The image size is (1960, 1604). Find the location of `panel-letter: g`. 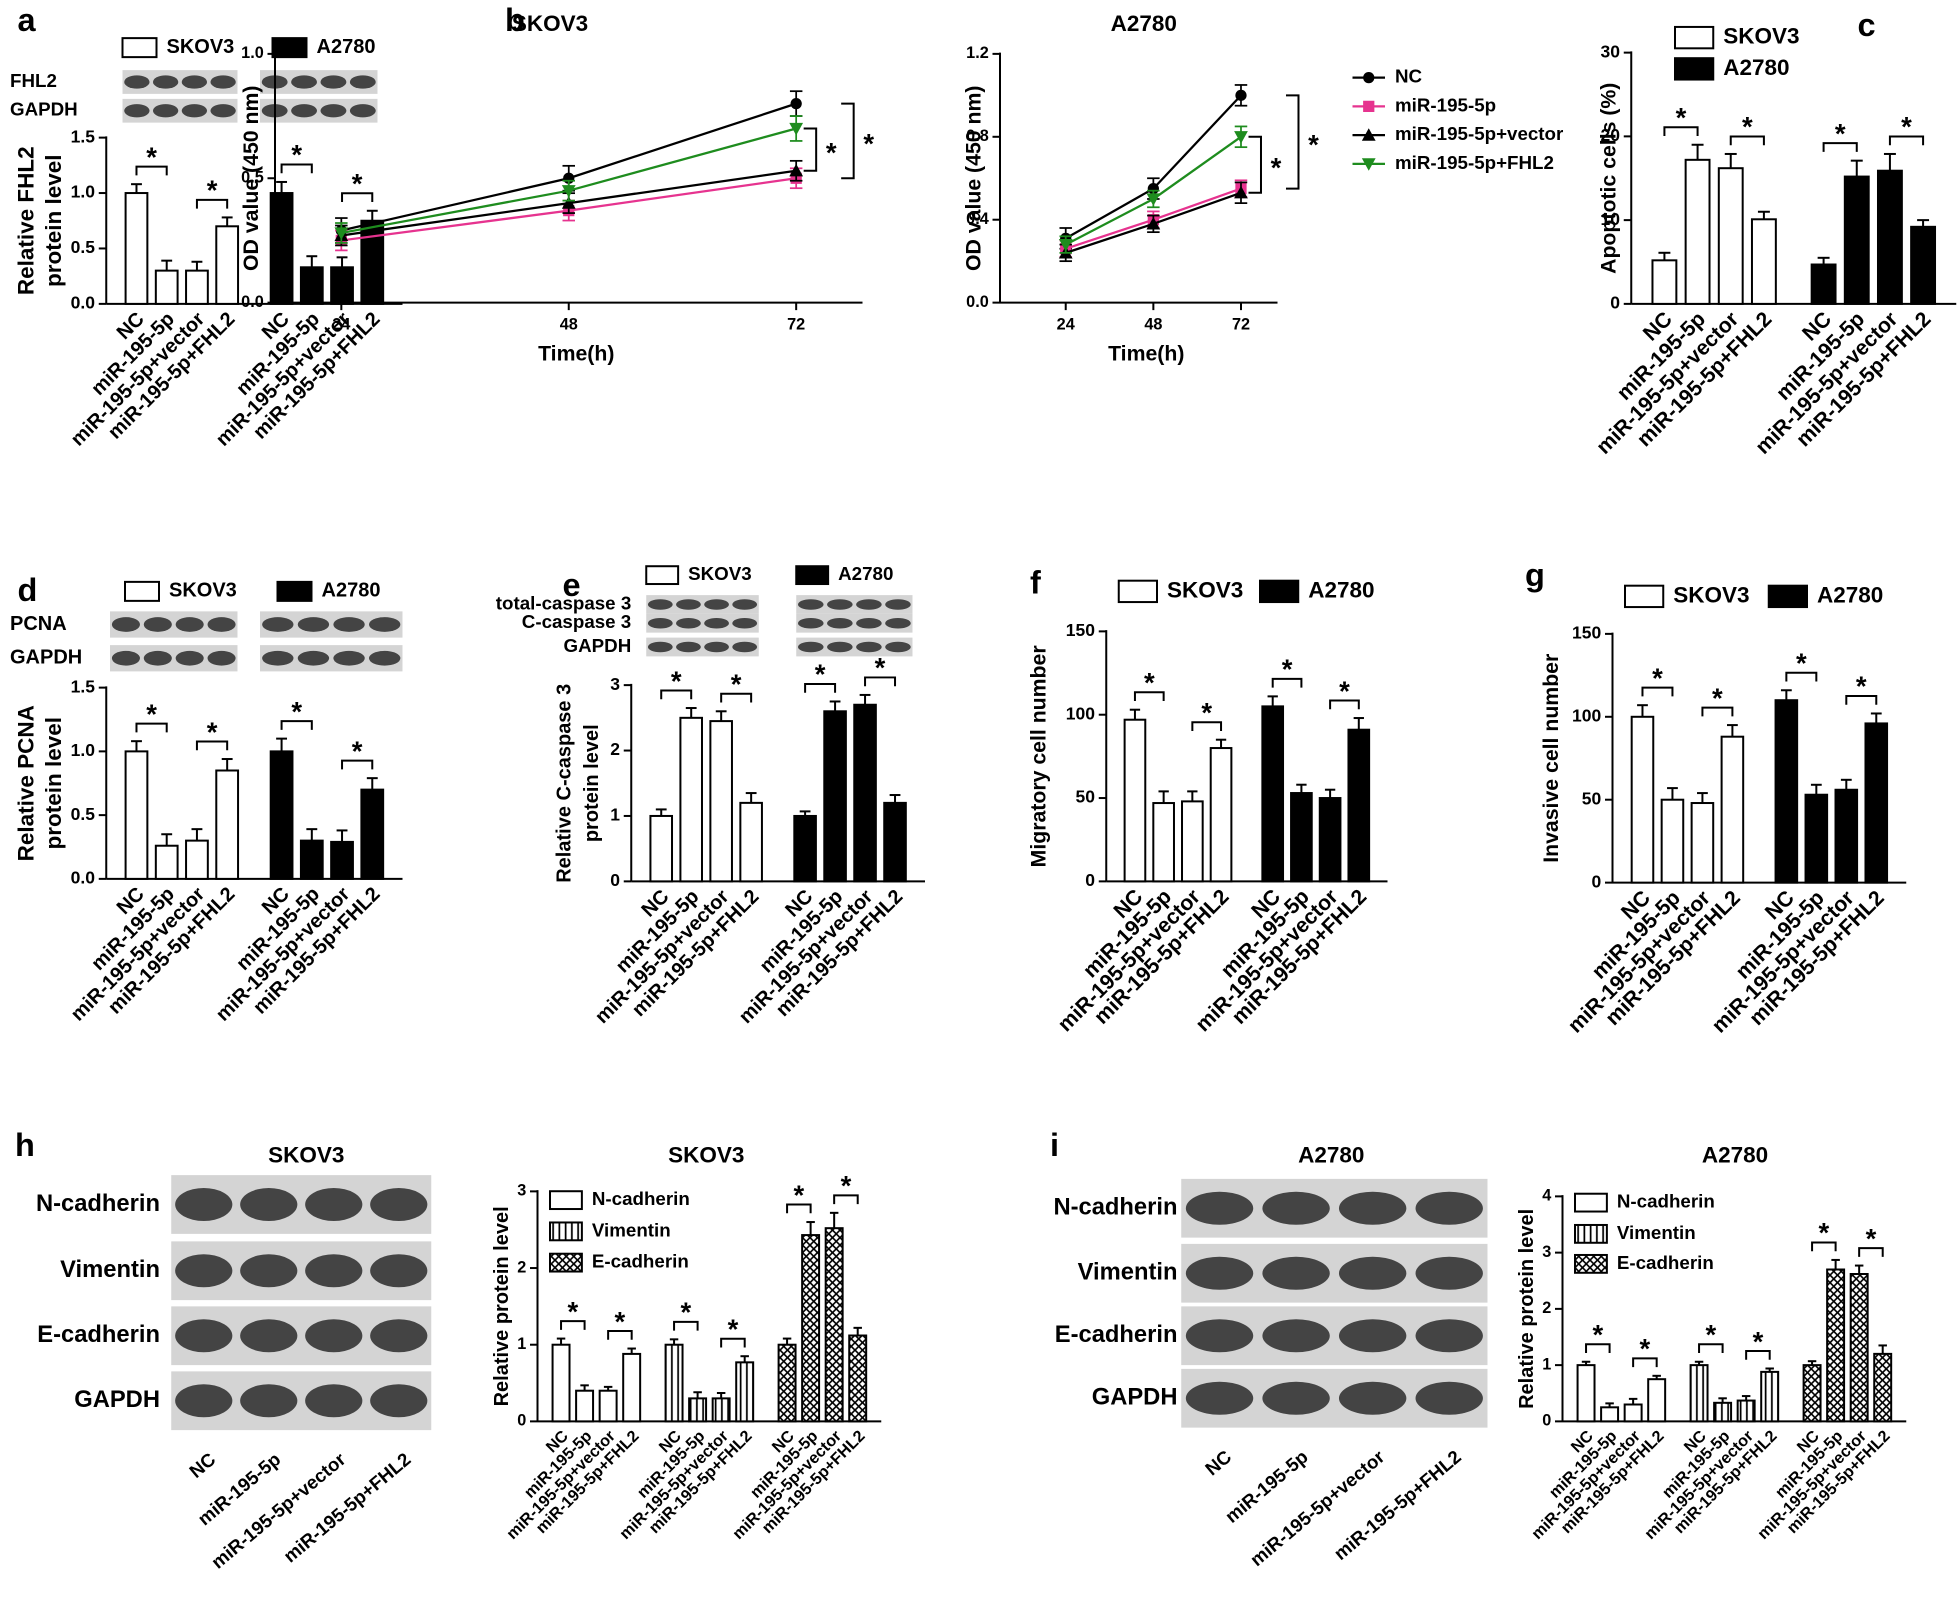

panel-letter: g is located at coordinates (1535, 575).